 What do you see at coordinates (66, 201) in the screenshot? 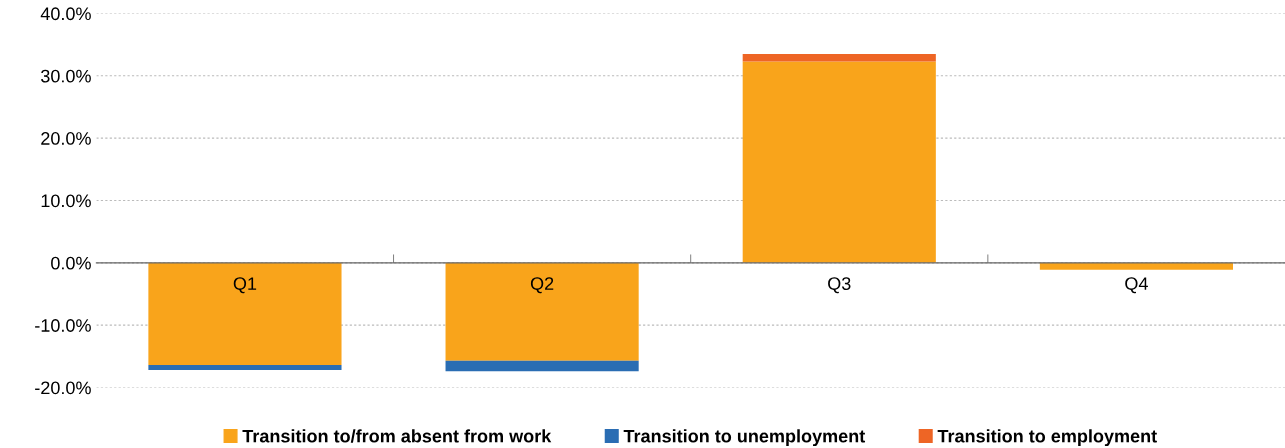
I see `y-tick-label: 10.0%` at bounding box center [66, 201].